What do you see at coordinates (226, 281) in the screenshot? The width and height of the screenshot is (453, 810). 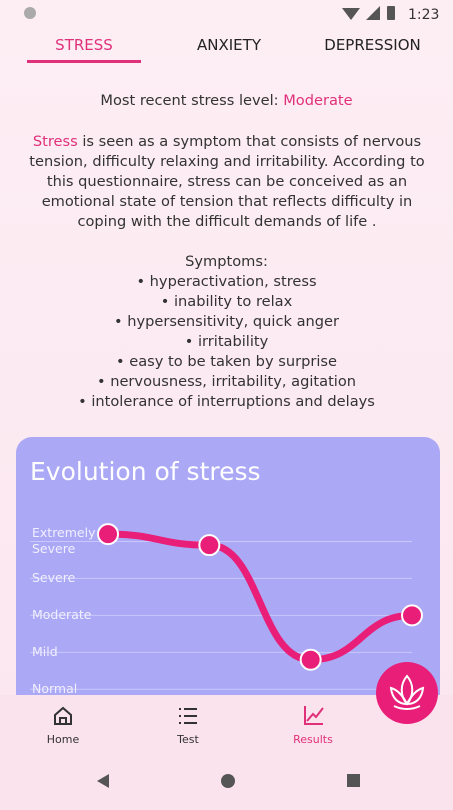 I see `symptom-item: • hyperactivation, stress` at bounding box center [226, 281].